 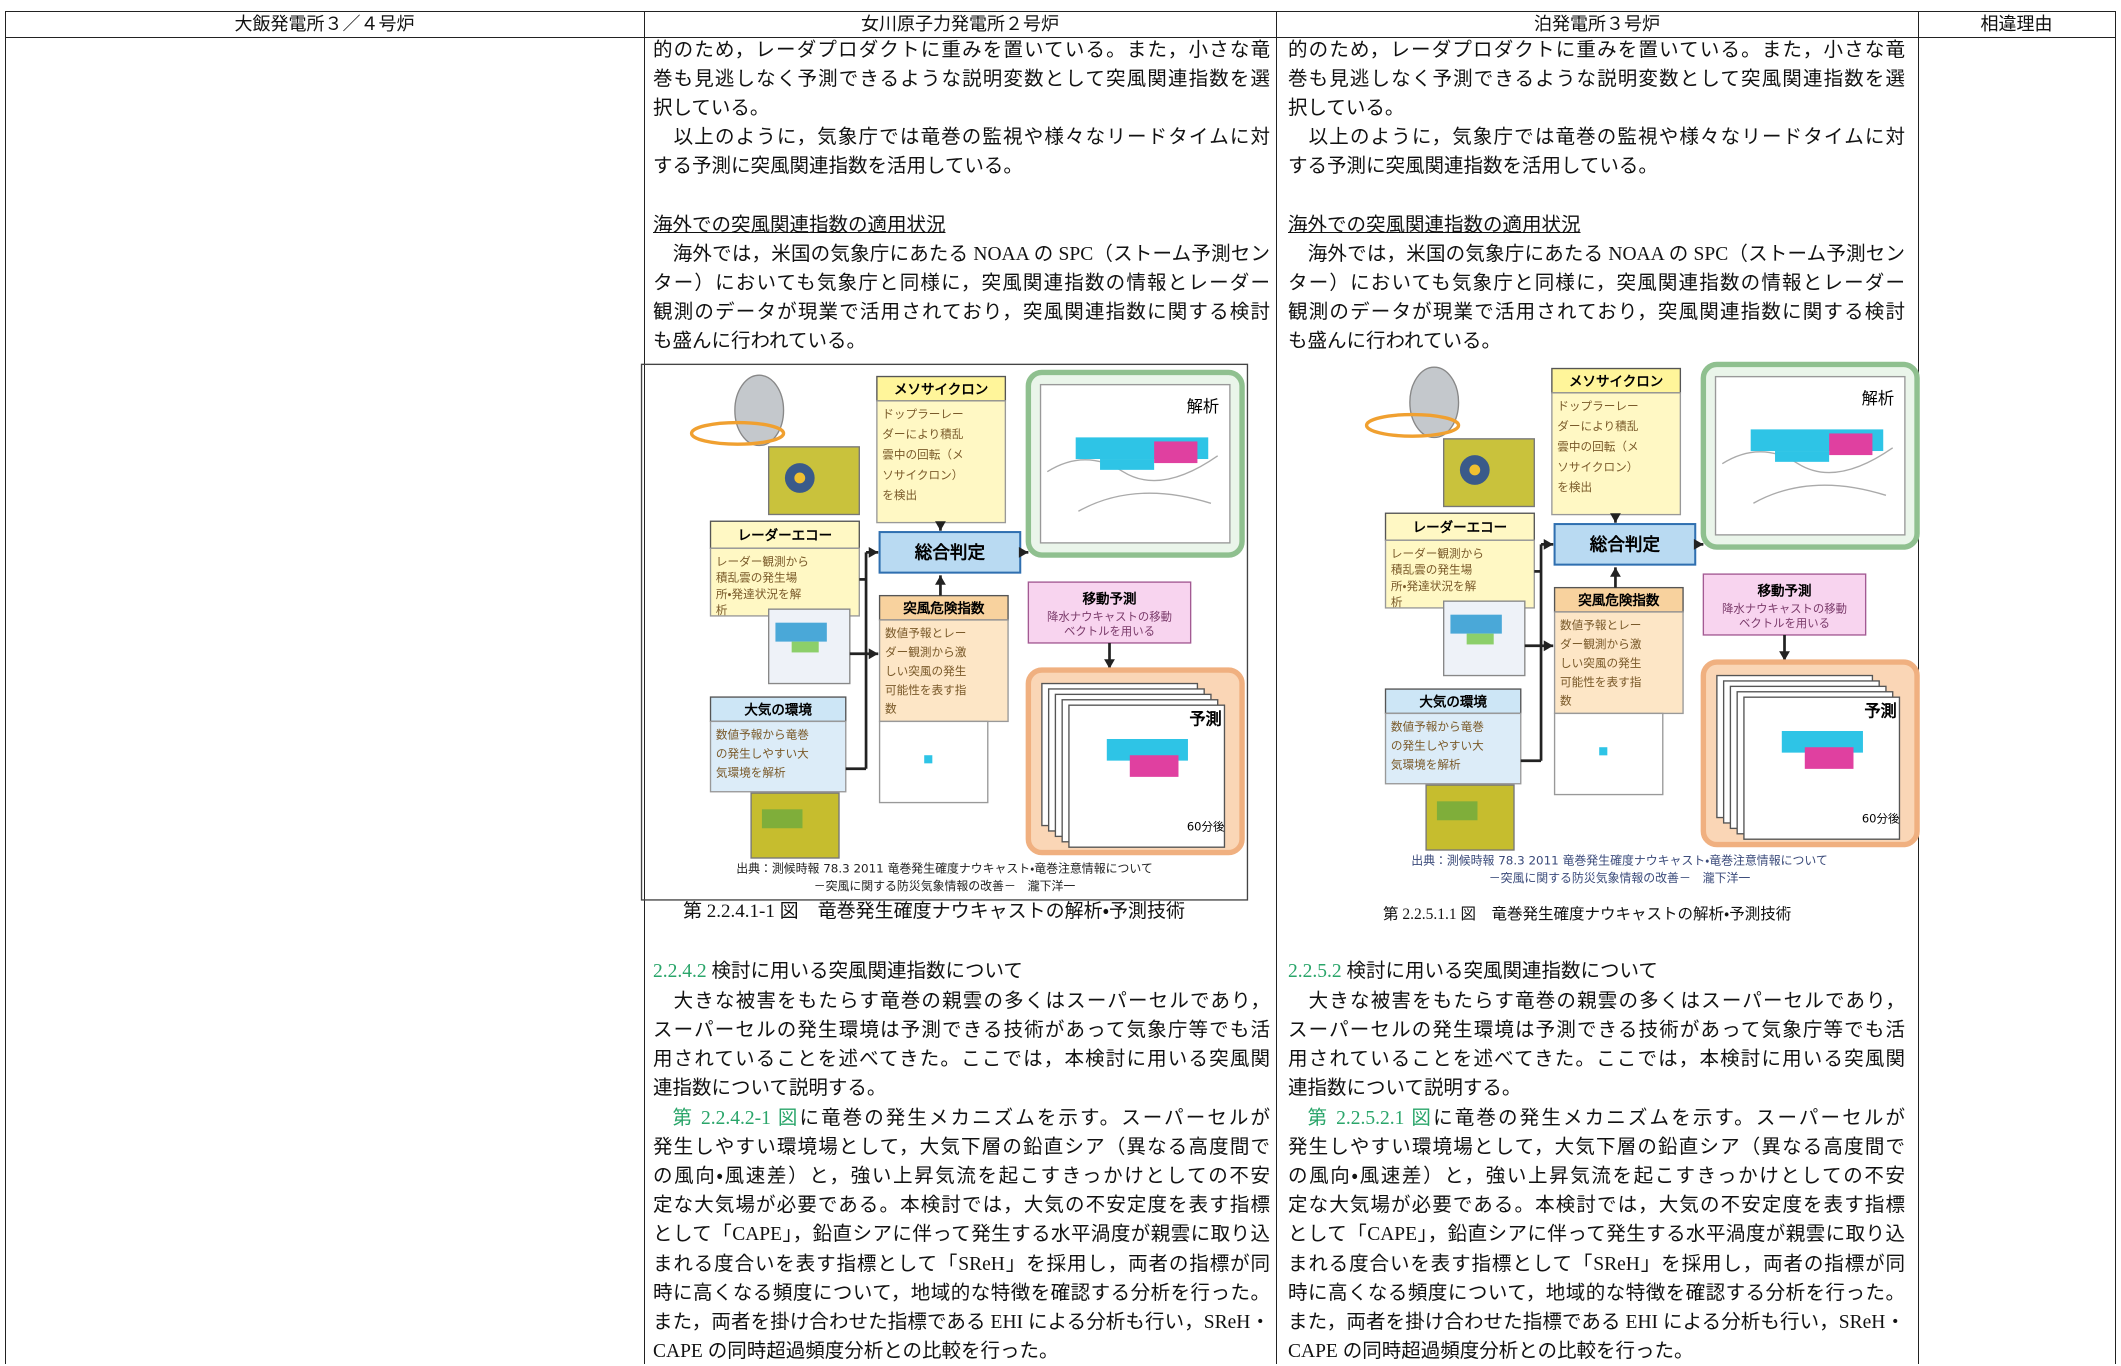 I want to click on box-text: 積乱雲の発生場, so click(x=1432, y=570).